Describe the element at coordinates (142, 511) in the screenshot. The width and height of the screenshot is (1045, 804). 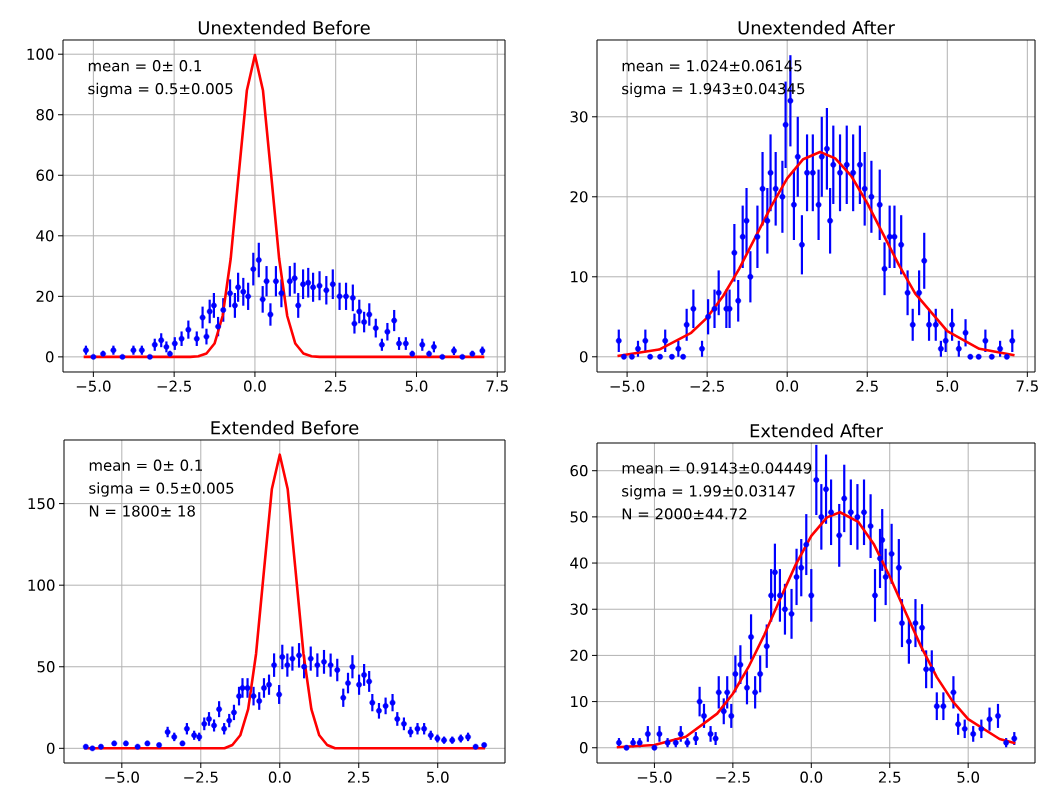
I see `annotation: N = 1800± 18` at that location.